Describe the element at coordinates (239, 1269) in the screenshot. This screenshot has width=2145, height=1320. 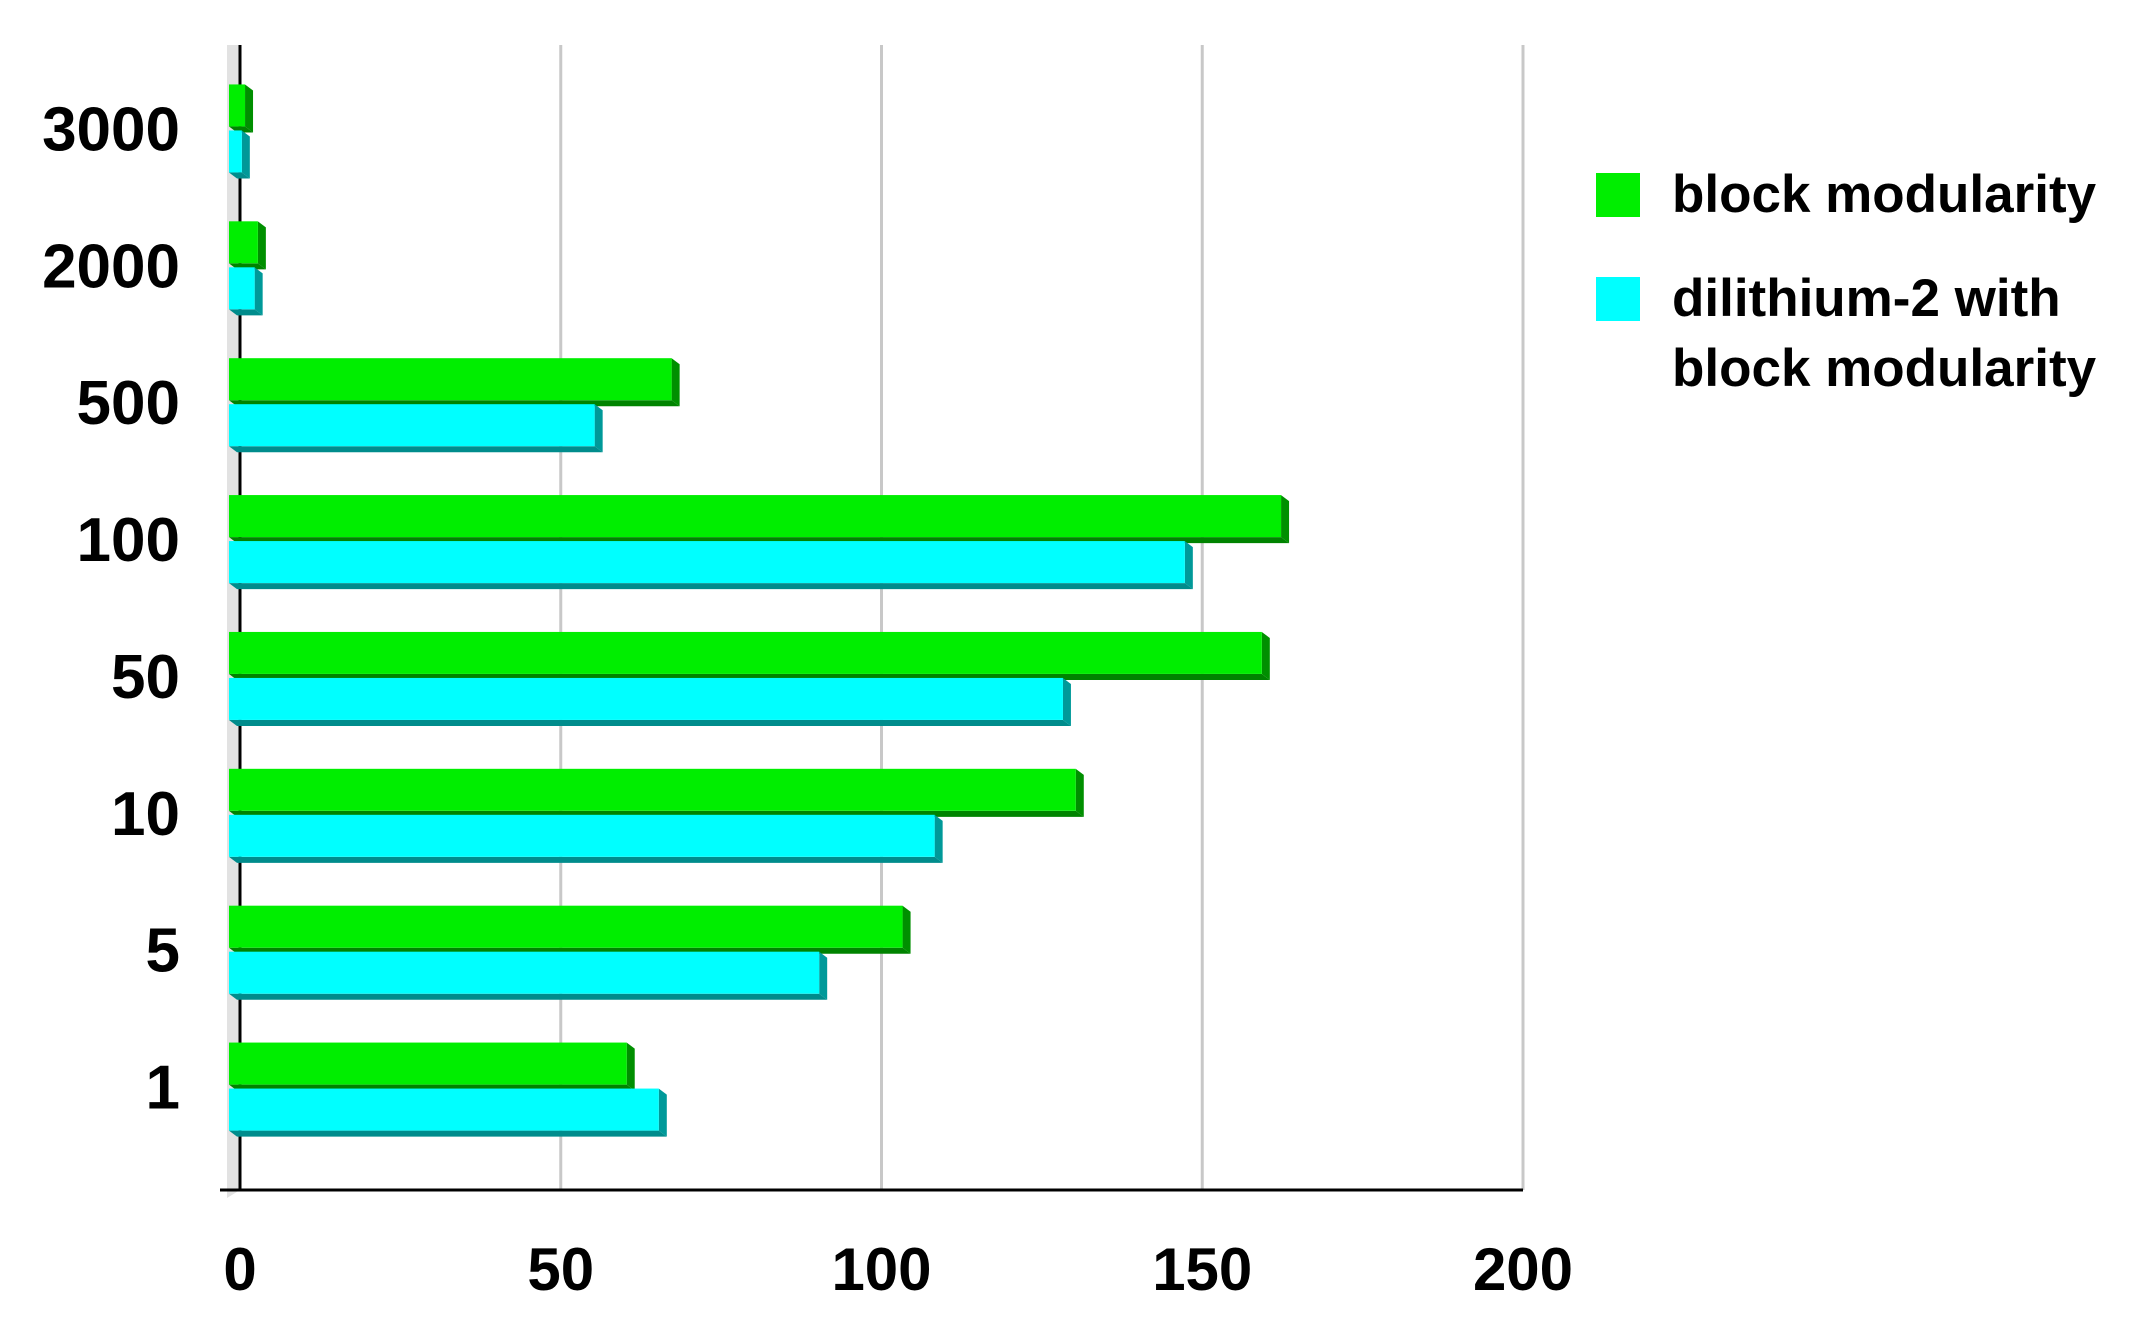
I see `x-tick-label: 0` at that location.